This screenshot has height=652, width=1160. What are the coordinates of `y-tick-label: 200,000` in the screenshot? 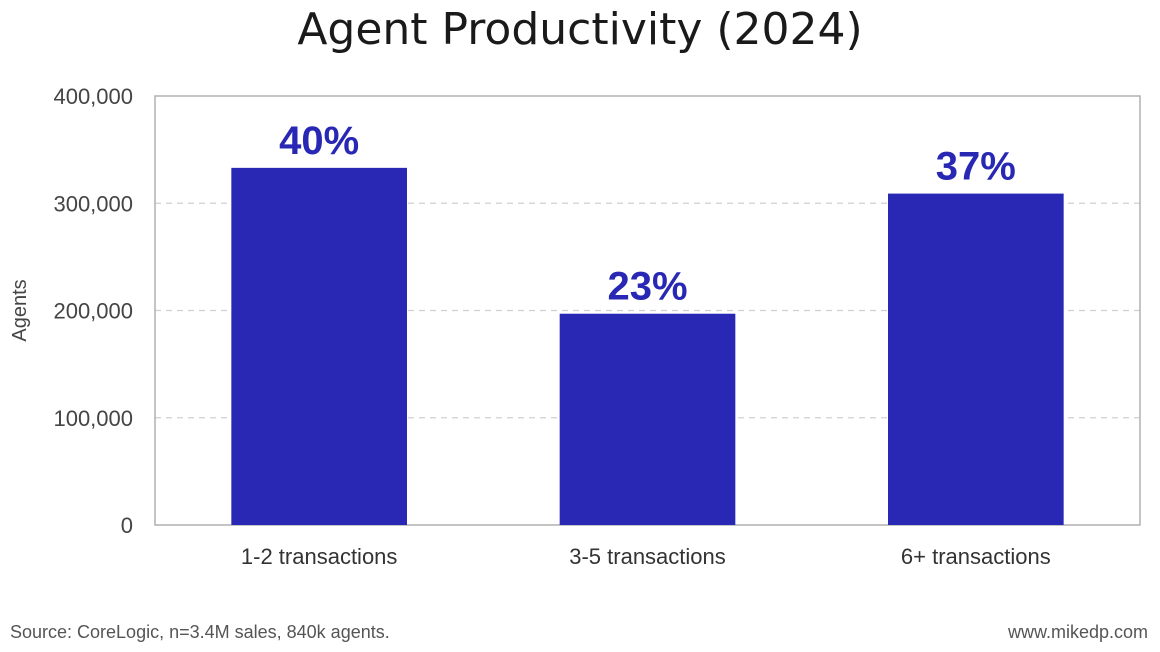 It's located at (93, 311).